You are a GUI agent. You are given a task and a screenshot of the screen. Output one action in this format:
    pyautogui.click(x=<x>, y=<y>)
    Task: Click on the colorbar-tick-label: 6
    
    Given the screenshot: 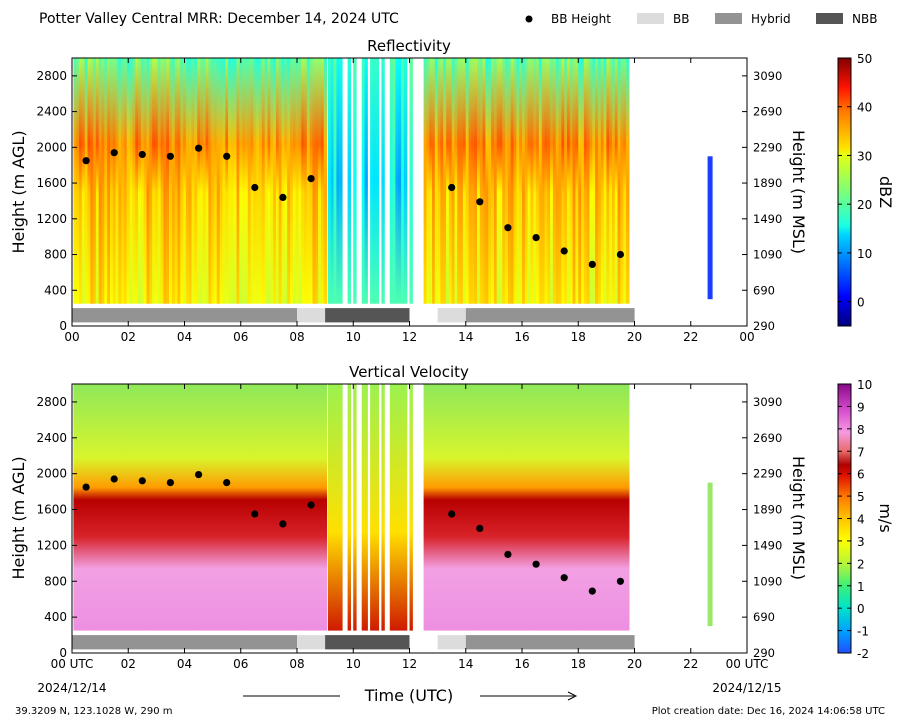 What is the action you would take?
    pyautogui.click(x=861, y=475)
    